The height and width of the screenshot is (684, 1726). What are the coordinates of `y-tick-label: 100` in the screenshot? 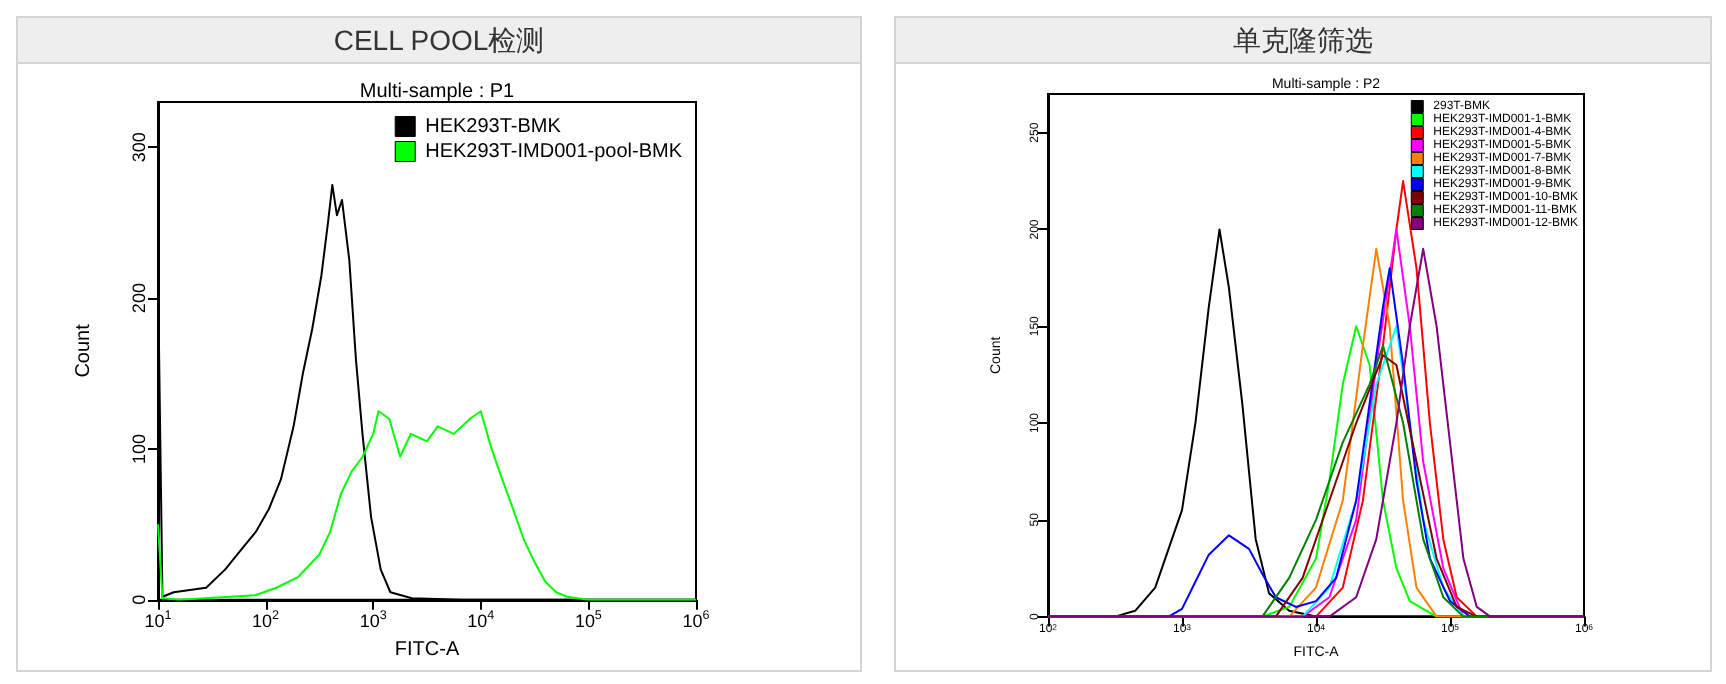 It's located at (139, 448).